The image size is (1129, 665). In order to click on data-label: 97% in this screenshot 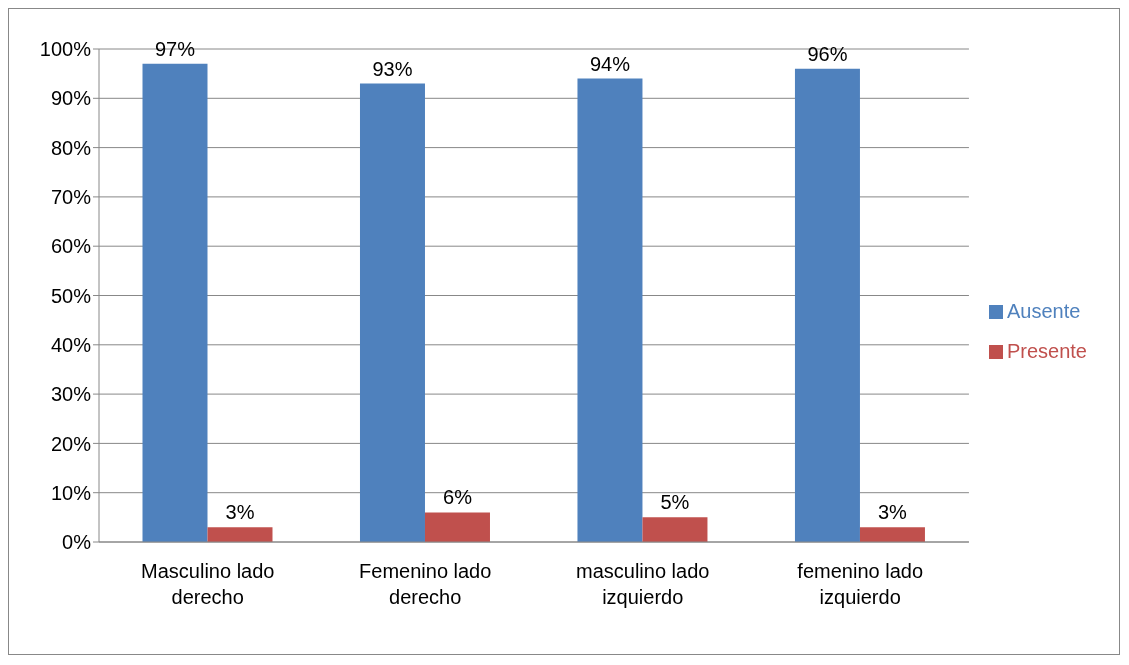, I will do `click(175, 48)`.